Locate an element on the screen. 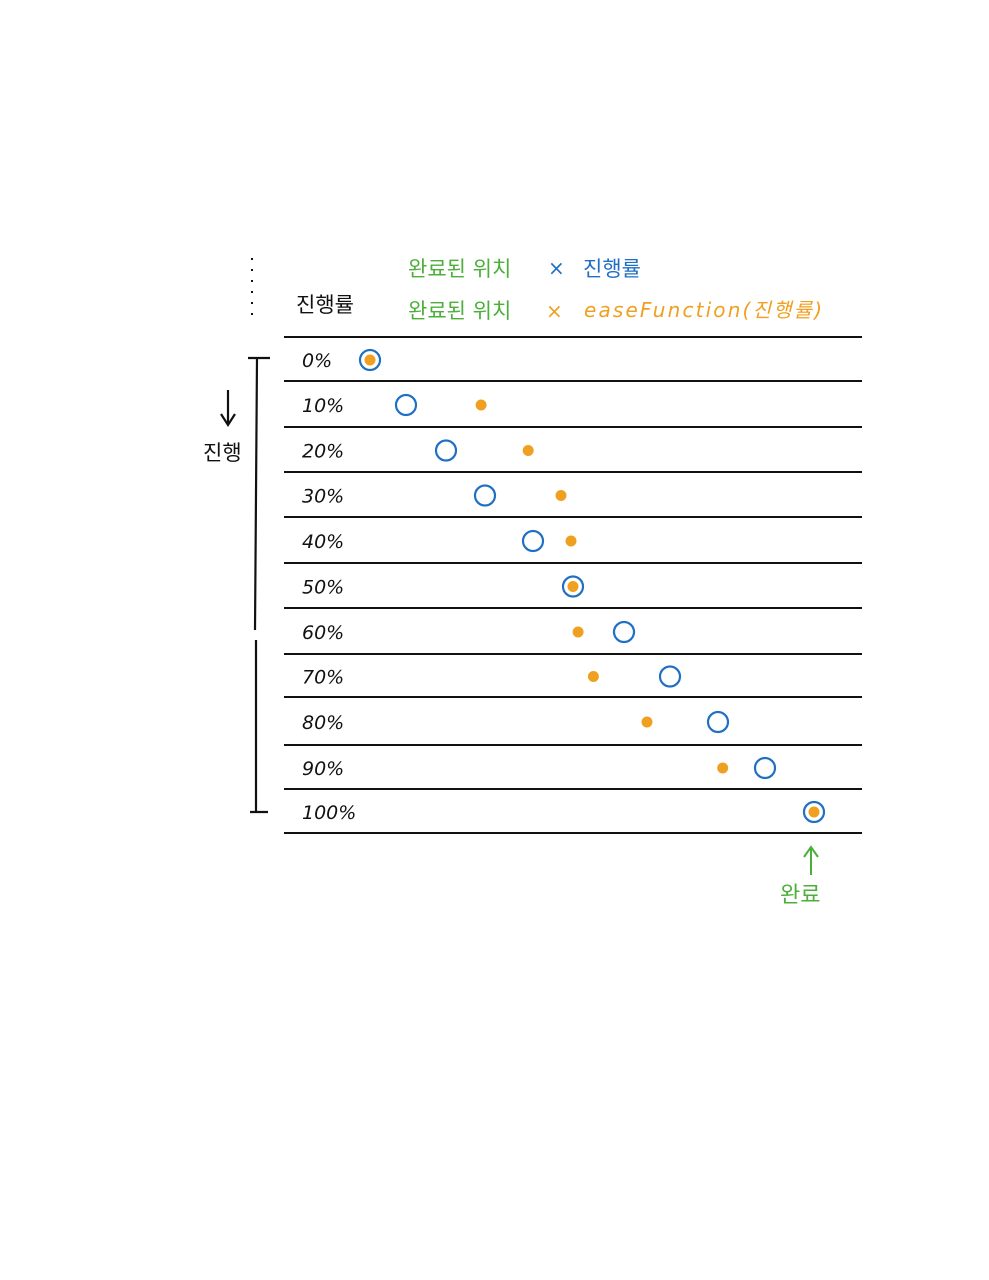 The image size is (989, 1280). progress-label: 40% is located at coordinates (323, 542).